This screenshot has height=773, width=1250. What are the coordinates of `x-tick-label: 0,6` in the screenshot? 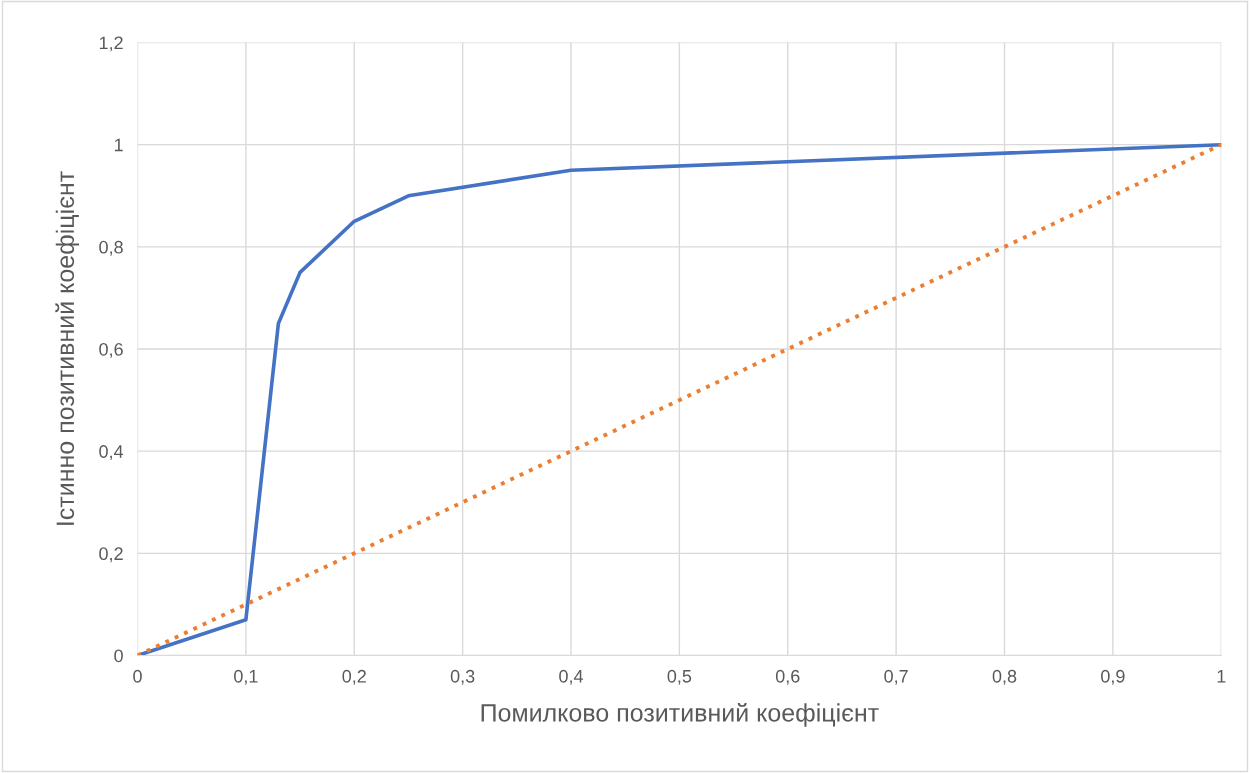 It's located at (787, 677).